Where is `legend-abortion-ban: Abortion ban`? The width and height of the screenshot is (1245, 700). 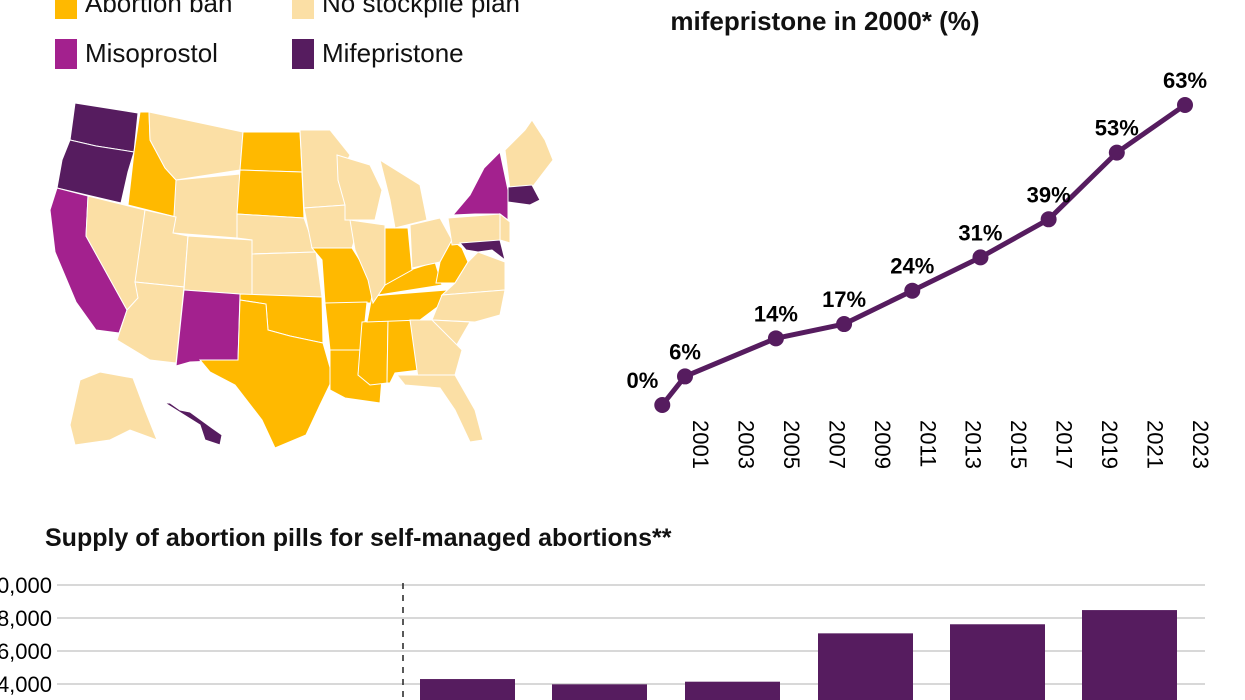 legend-abortion-ban: Abortion ban is located at coordinates (143, 9).